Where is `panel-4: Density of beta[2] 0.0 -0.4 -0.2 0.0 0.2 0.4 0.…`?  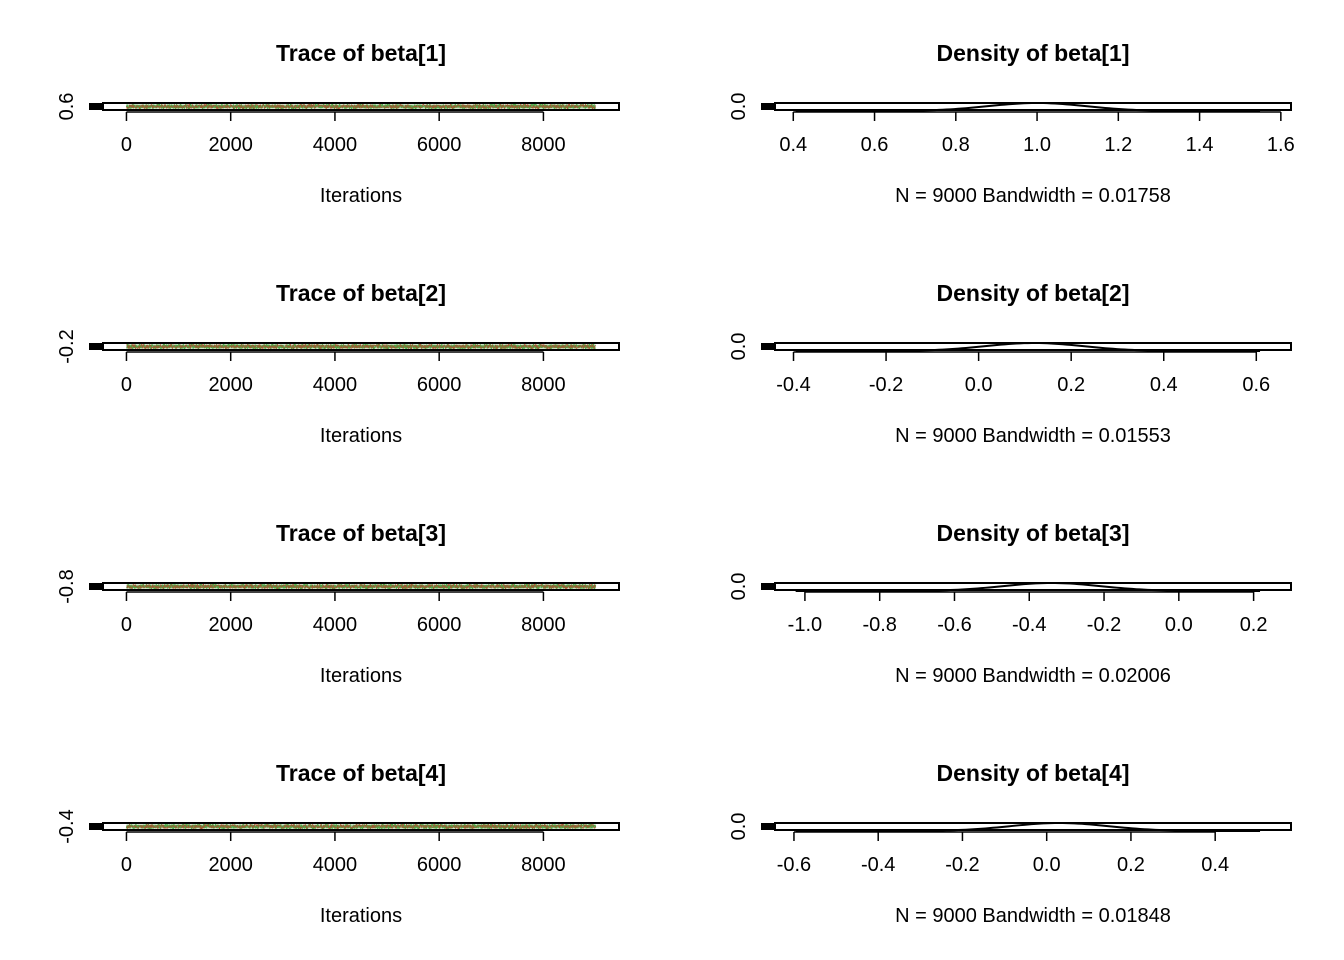 panel-4: Density of beta[2] 0.0 -0.4 -0.2 0.0 0.2 0.4 0.… is located at coordinates (1010, 363).